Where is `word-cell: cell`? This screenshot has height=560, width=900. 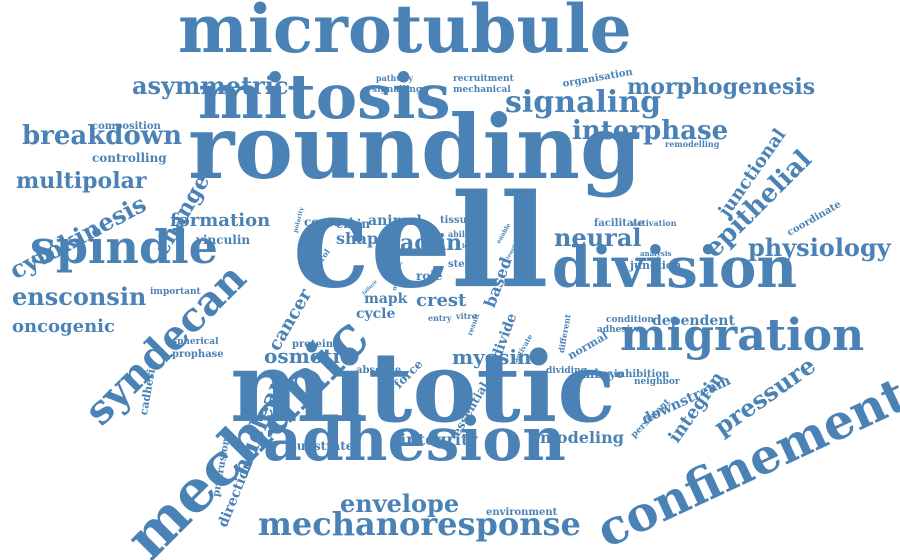 word-cell: cell is located at coordinates (420, 242).